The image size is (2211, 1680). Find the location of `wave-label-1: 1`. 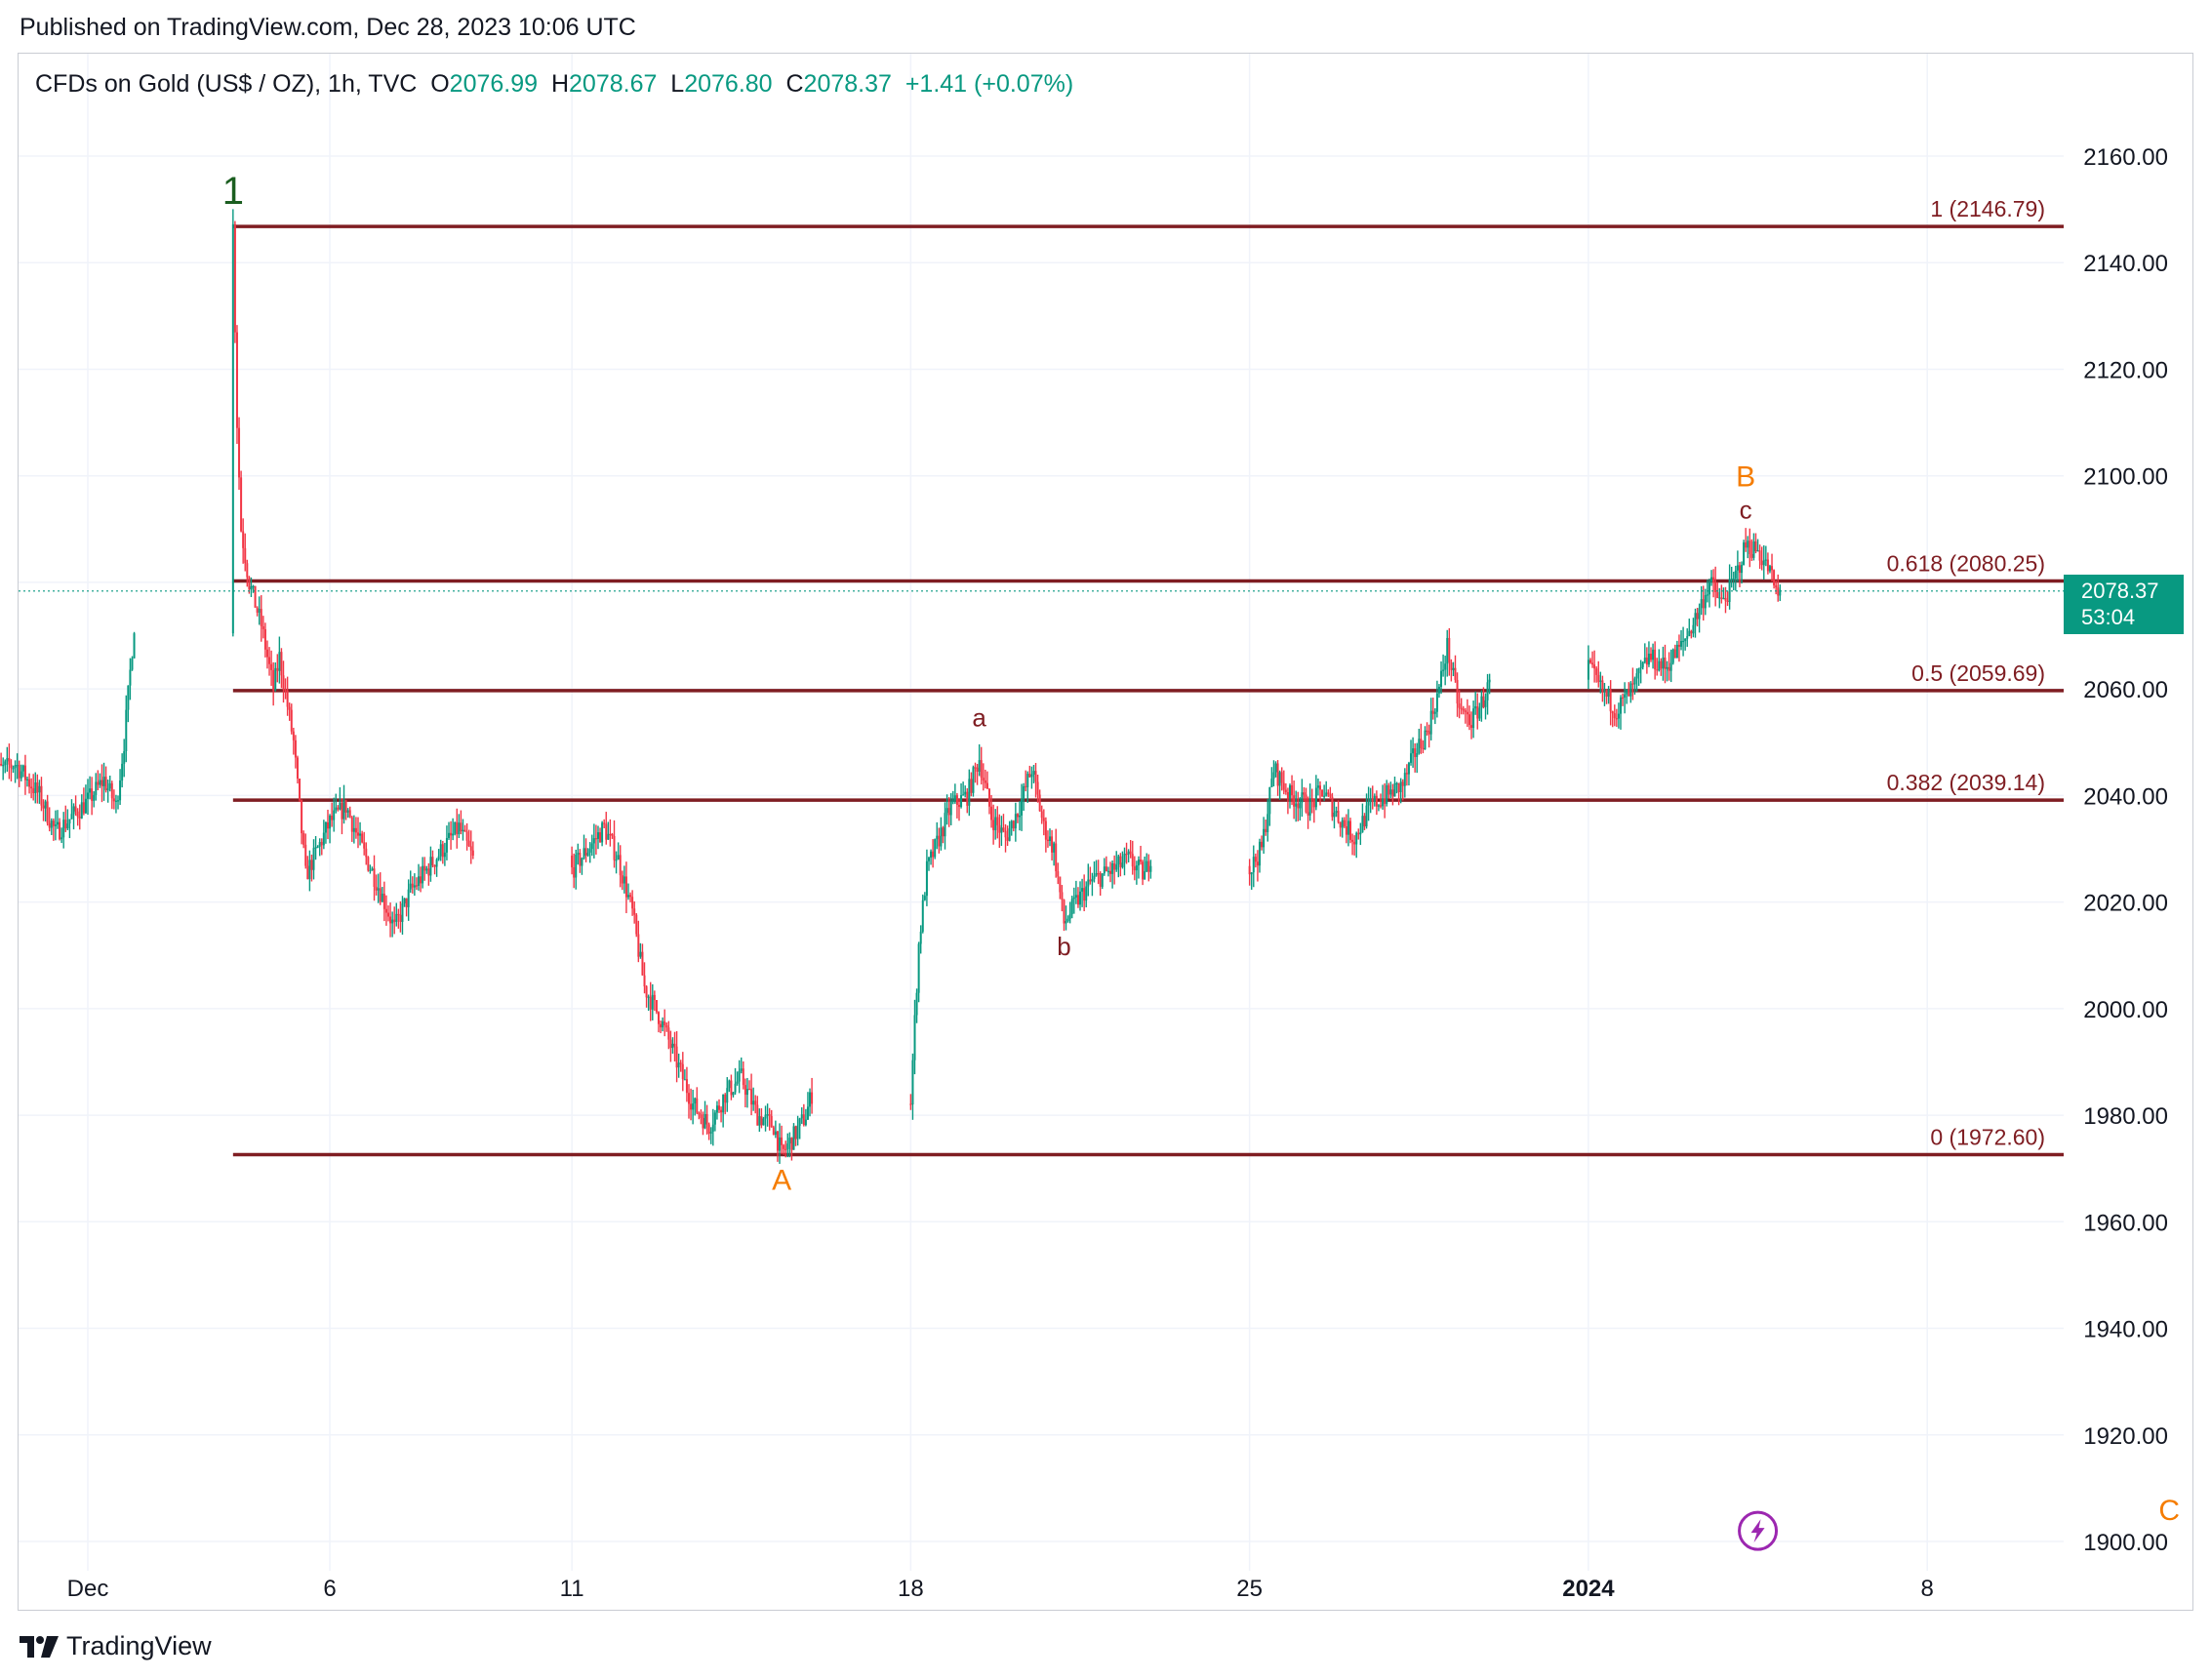

wave-label-1: 1 is located at coordinates (233, 191).